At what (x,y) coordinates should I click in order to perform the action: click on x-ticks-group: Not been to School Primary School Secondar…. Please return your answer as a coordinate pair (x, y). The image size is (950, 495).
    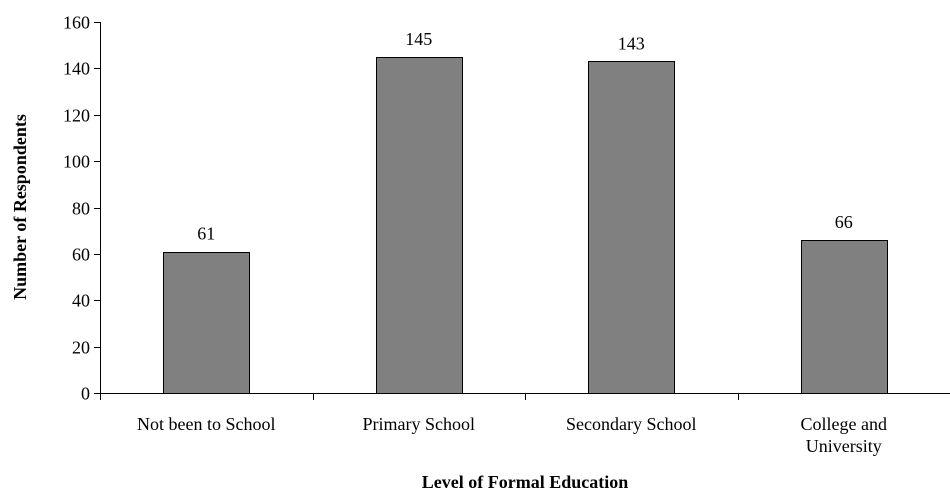
    Looking at the image, I should click on (493, 424).